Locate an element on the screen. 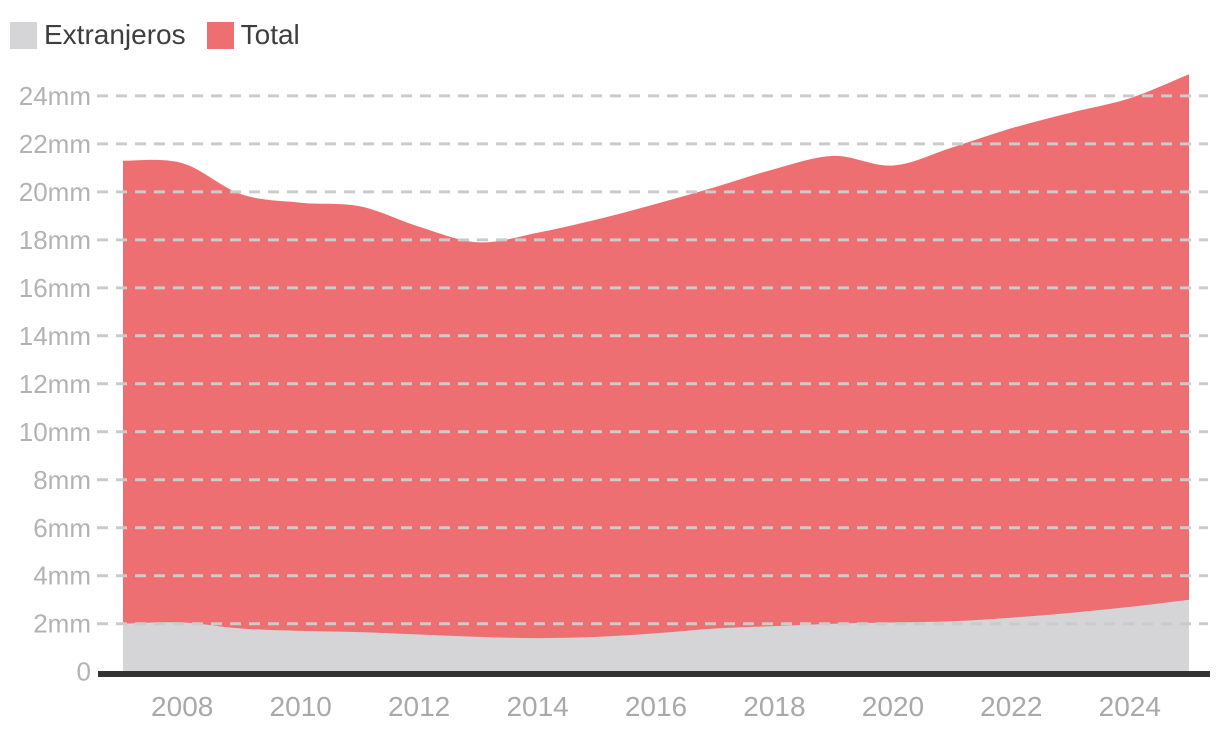 This screenshot has width=1220, height=742. y-tick-label-18mm: 18mm is located at coordinates (55, 240).